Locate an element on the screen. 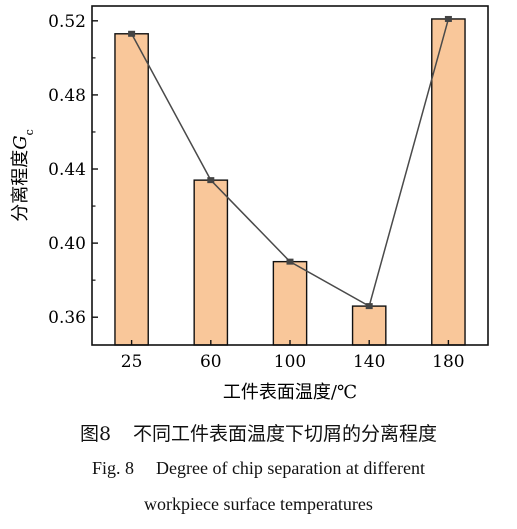 This screenshot has height=529, width=517. x-axis-label: 工件表面温度/℃ is located at coordinates (290, 392).